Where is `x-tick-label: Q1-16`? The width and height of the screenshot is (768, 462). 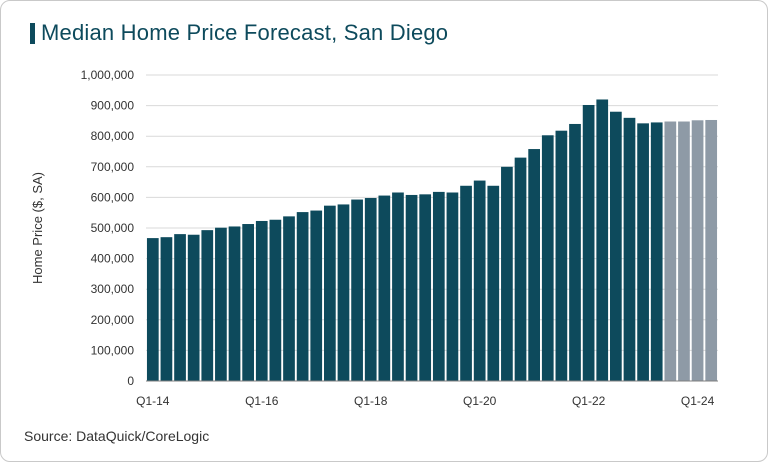
x-tick-label: Q1-16 is located at coordinates (262, 401).